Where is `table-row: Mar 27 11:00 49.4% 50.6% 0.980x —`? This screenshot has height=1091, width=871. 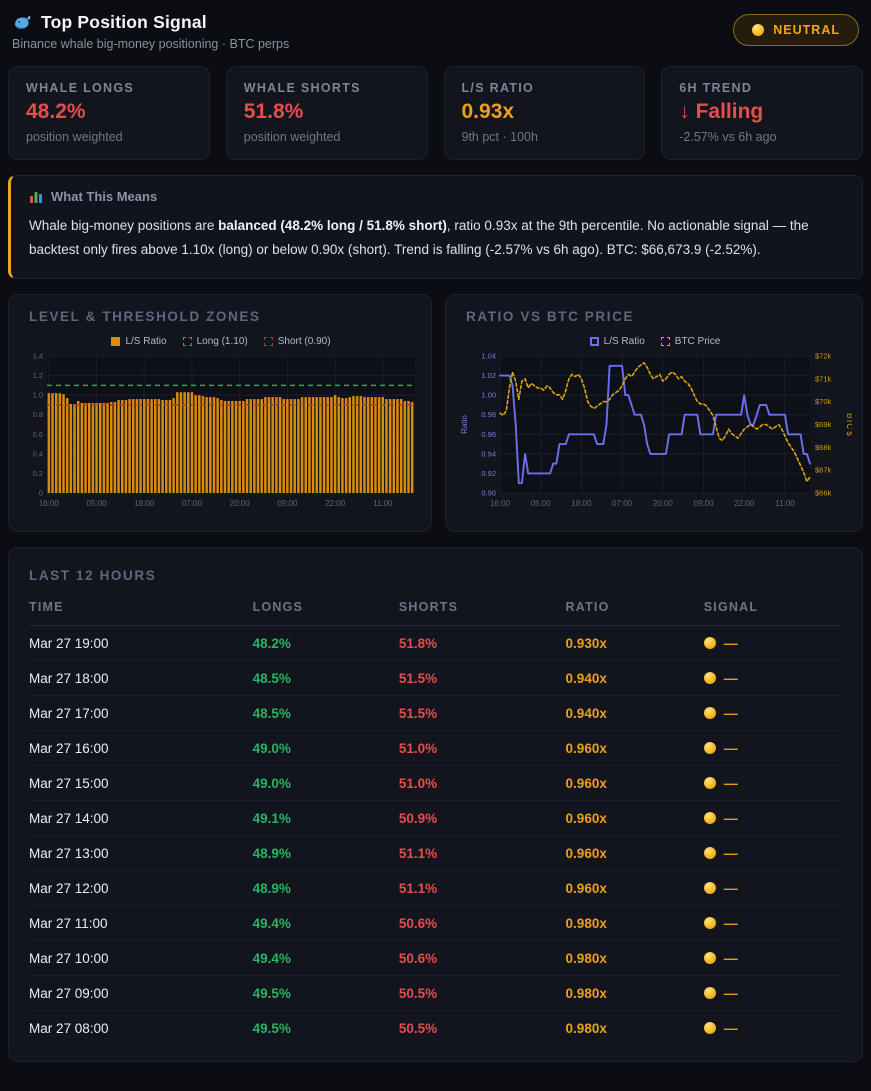 table-row: Mar 27 11:00 49.4% 50.6% 0.980x — is located at coordinates (435, 923).